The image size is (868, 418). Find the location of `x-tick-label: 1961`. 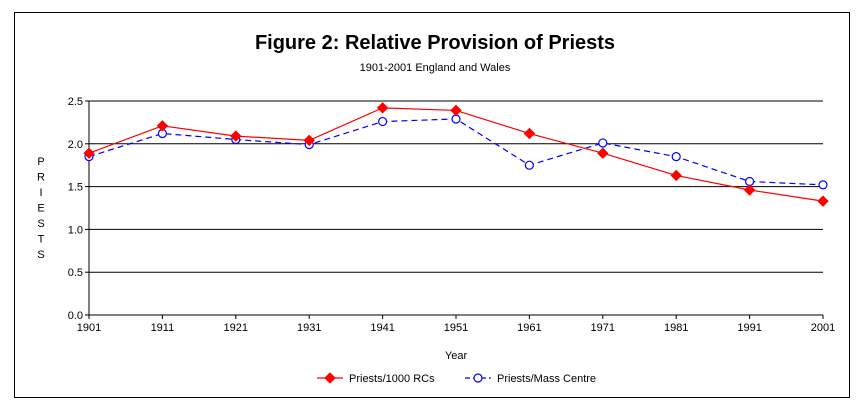

x-tick-label: 1961 is located at coordinates (529, 328).